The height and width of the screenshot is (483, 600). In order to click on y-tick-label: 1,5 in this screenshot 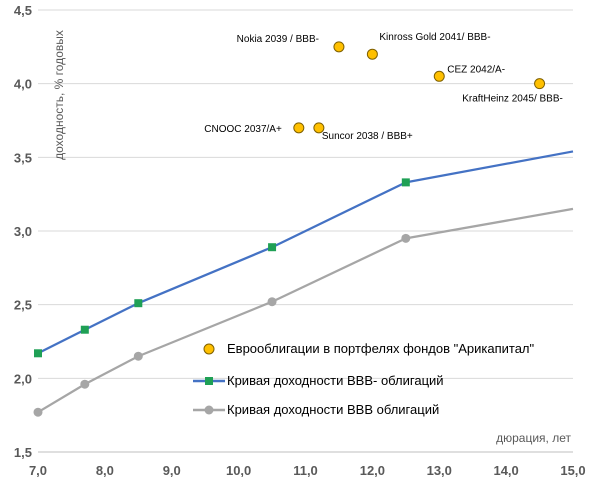, I will do `click(23, 452)`.